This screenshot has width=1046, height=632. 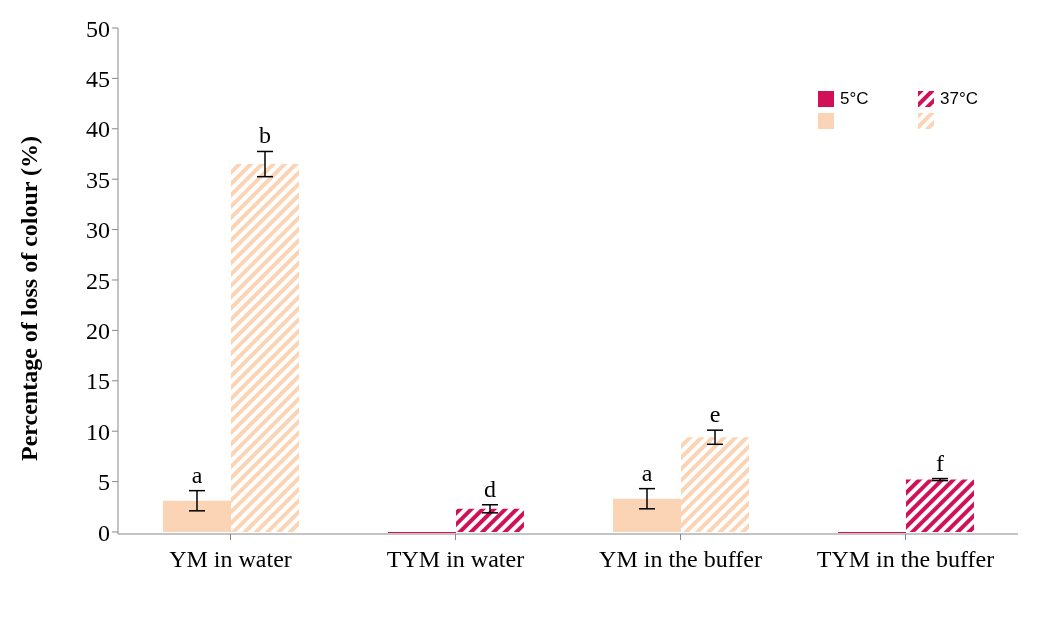 I want to click on legend-label: 5°C, so click(x=854, y=99).